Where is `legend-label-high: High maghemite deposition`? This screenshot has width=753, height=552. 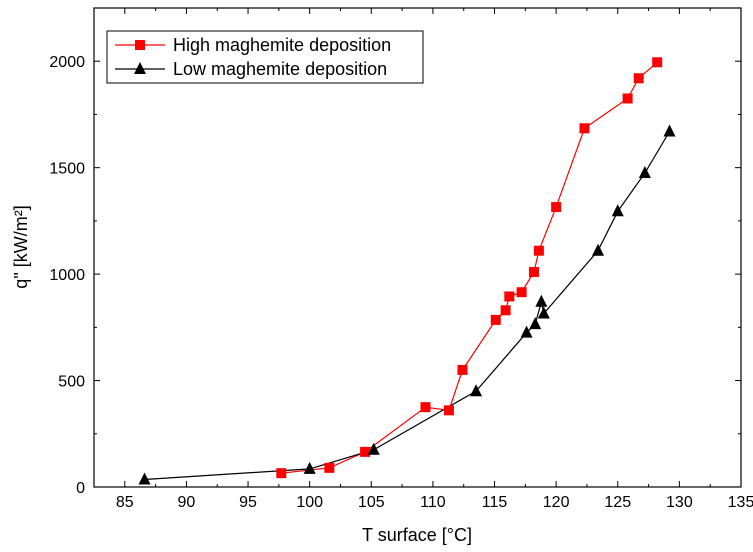
legend-label-high: High maghemite deposition is located at coordinates (282, 45).